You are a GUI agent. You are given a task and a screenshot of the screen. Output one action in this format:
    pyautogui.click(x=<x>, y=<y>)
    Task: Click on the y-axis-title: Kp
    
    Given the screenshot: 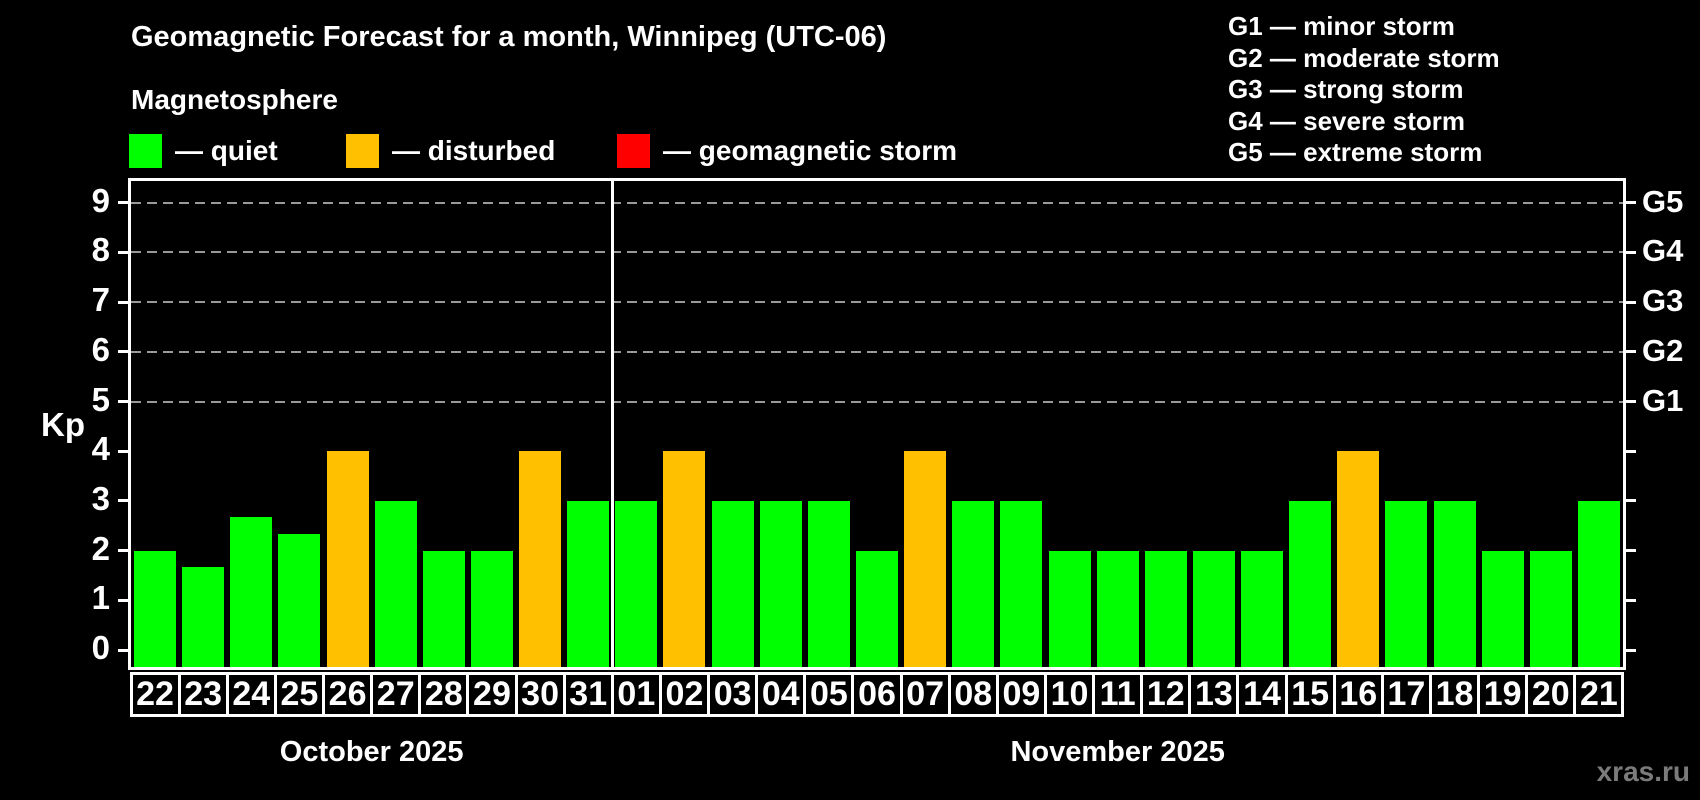 What is the action you would take?
    pyautogui.click(x=63, y=424)
    